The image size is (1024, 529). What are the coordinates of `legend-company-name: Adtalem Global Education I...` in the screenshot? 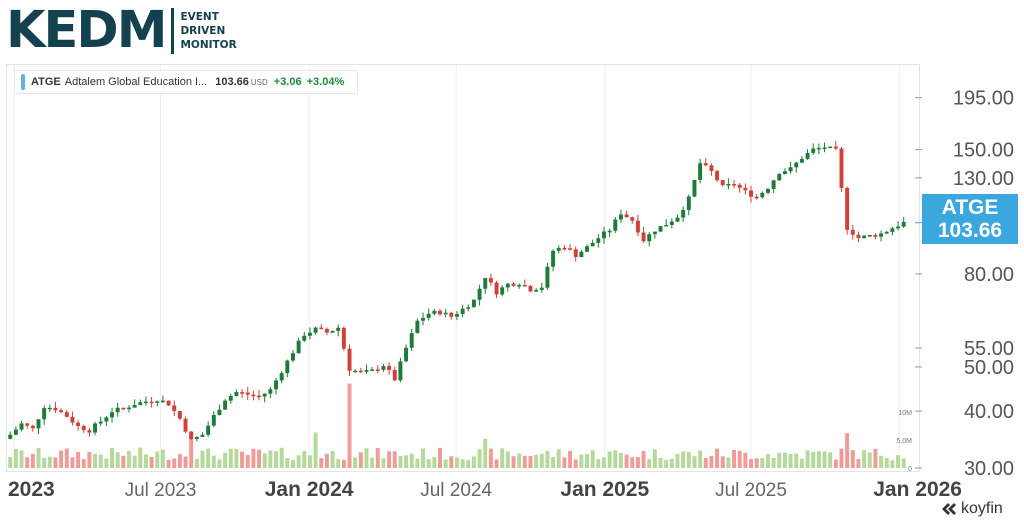 It's located at (136, 82).